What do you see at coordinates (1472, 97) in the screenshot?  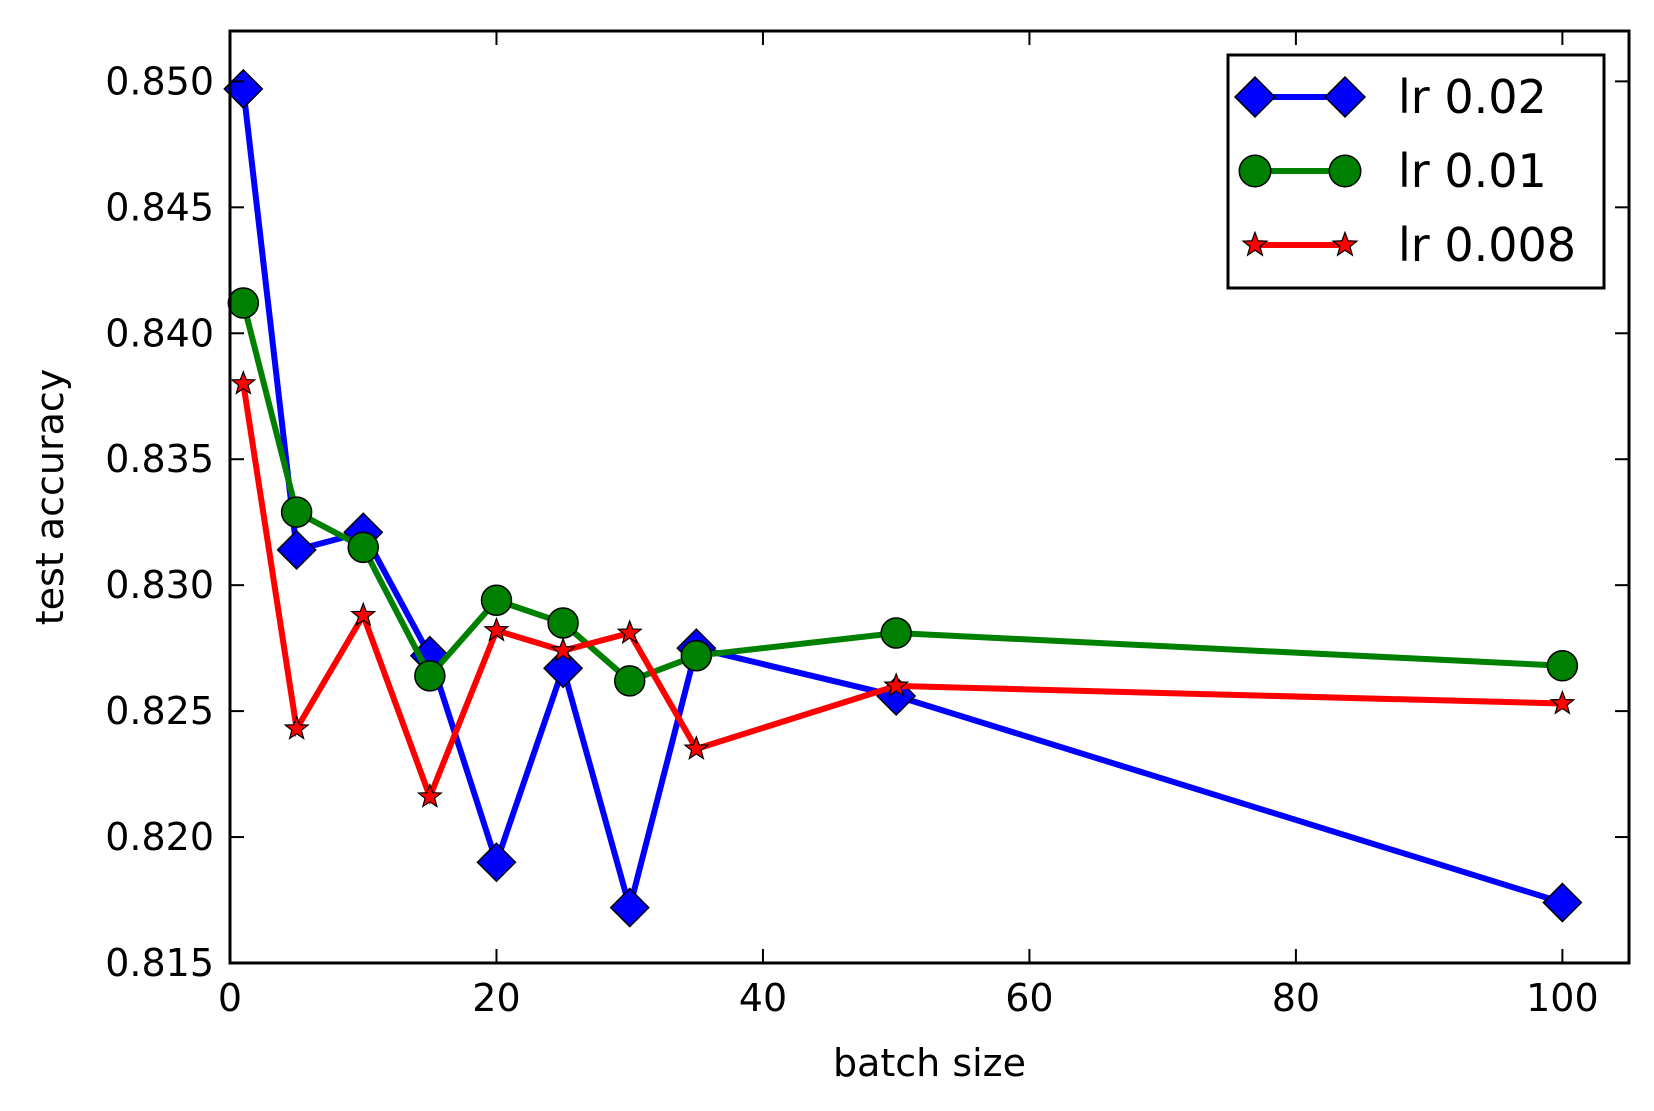 I see `legend-label: lr 0.02` at bounding box center [1472, 97].